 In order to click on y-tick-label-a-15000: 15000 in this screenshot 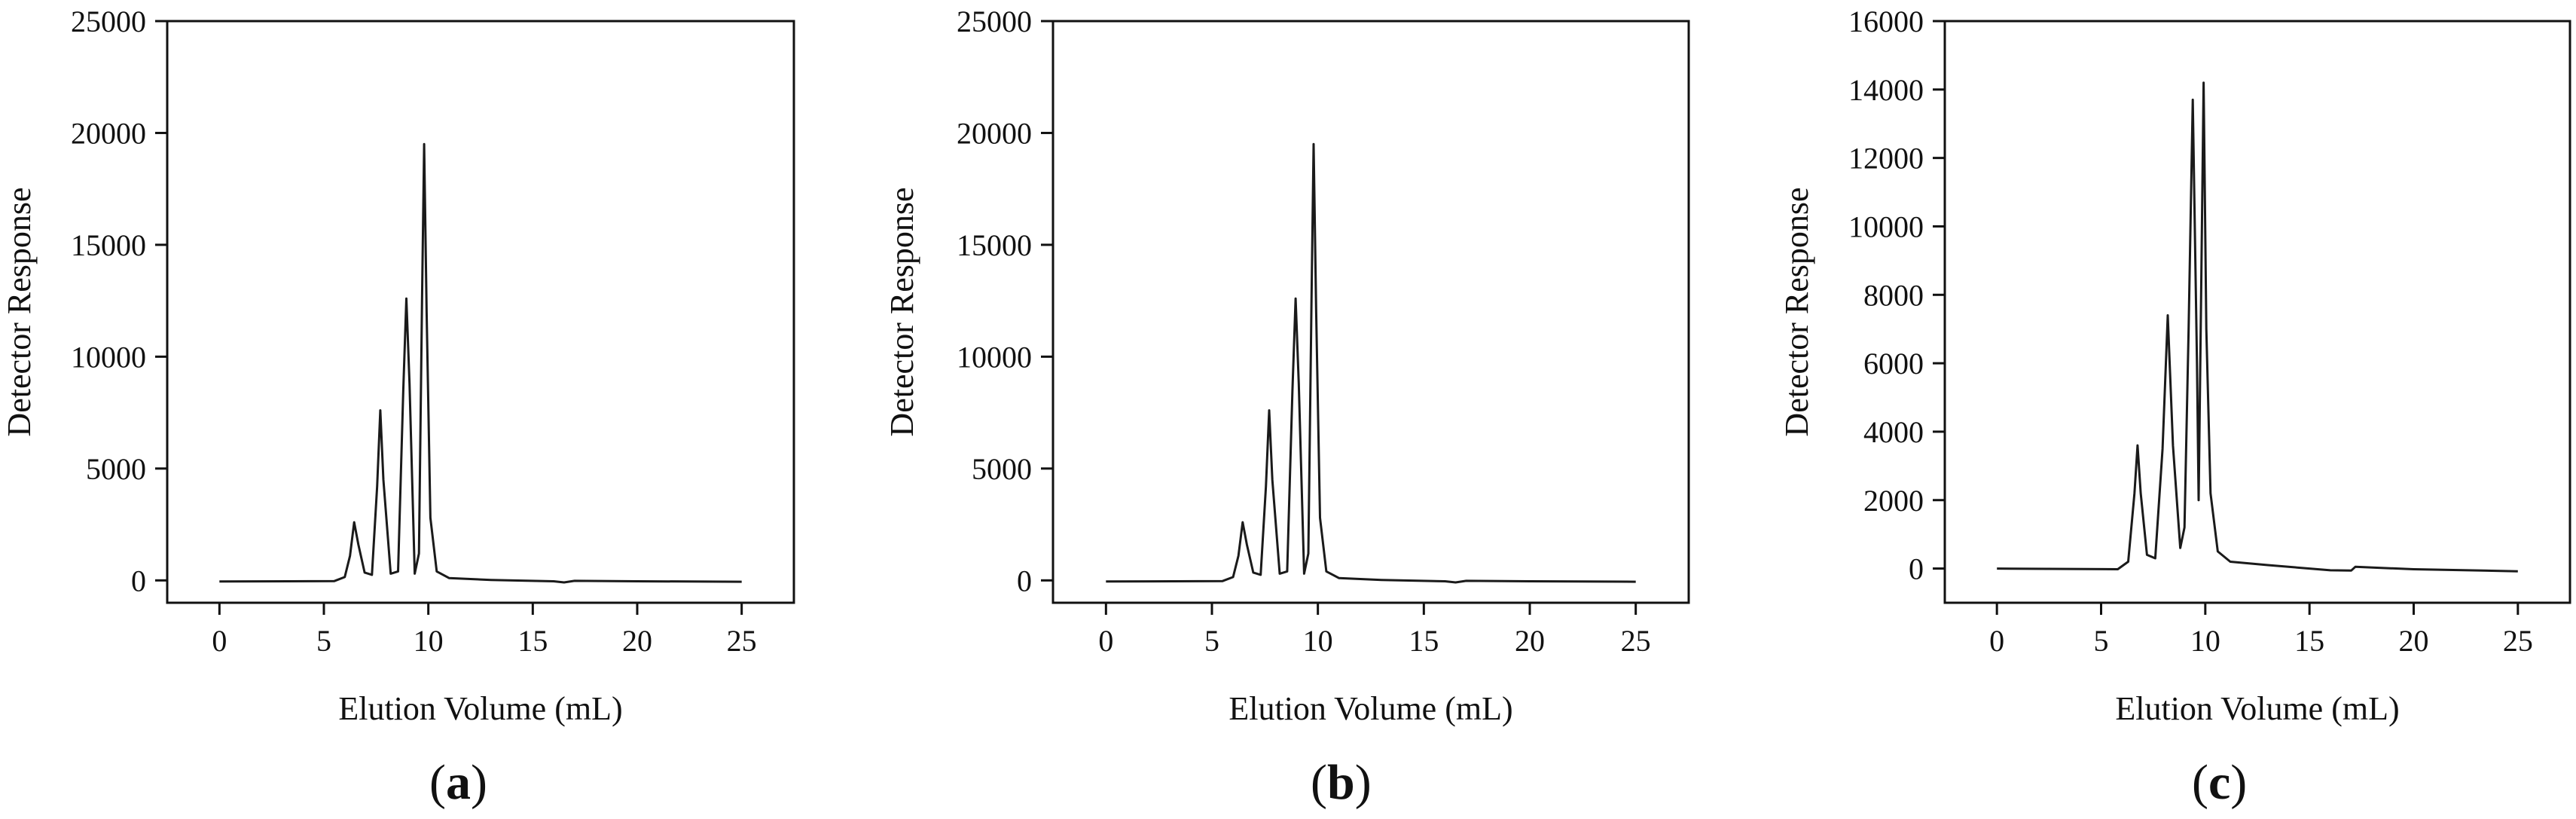, I will do `click(109, 245)`.